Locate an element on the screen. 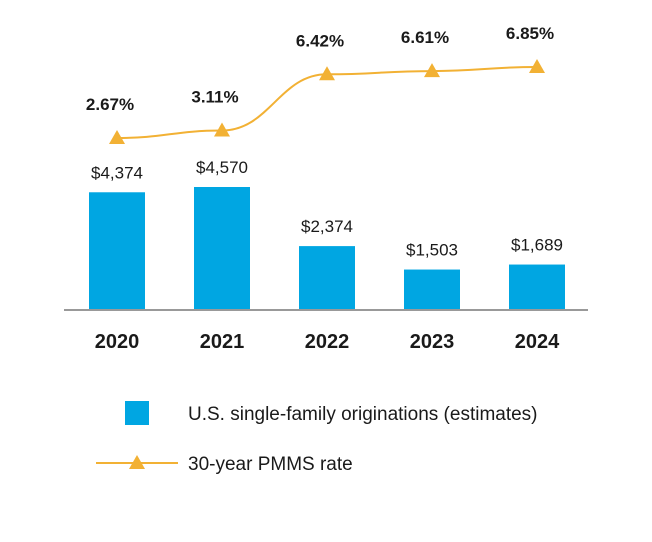 This screenshot has width=652, height=542. rate-value-label: 6.42% is located at coordinates (320, 40).